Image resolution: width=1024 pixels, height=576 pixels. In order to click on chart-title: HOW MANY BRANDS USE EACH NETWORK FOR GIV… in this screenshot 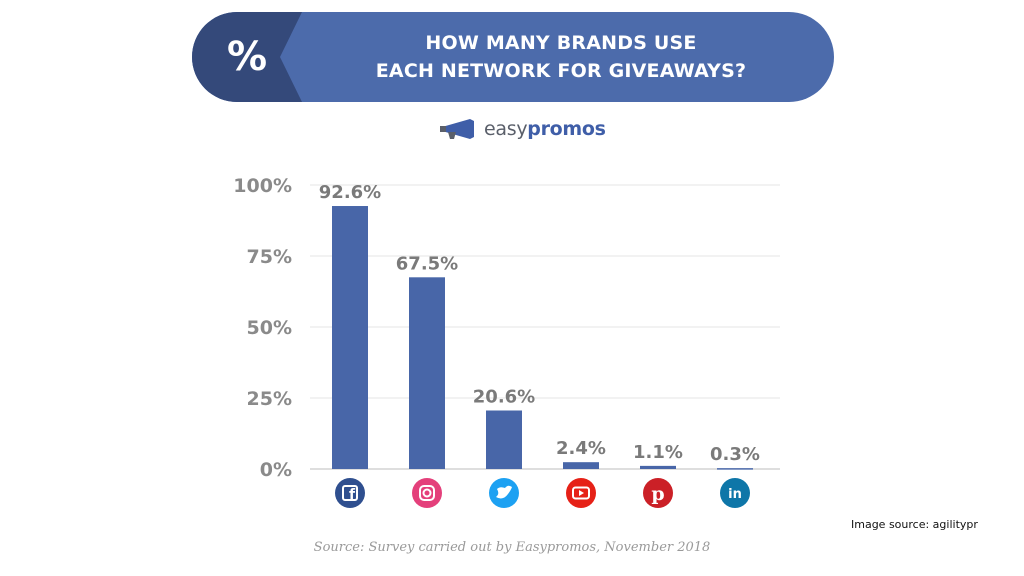, I will do `click(561, 57)`.